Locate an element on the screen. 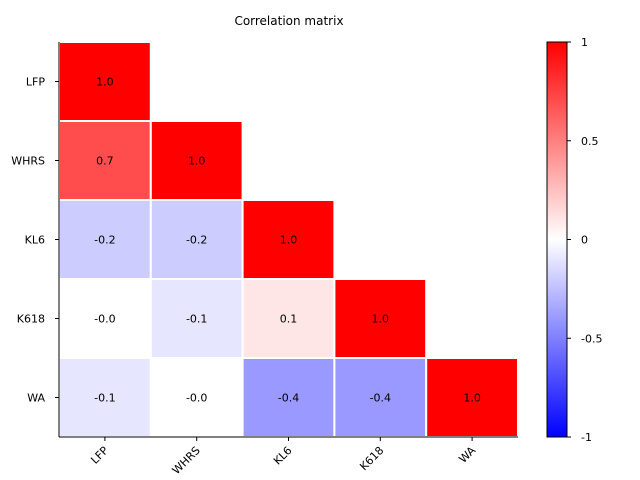 The height and width of the screenshot is (480, 640). x-tick-label: WA is located at coordinates (467, 455).